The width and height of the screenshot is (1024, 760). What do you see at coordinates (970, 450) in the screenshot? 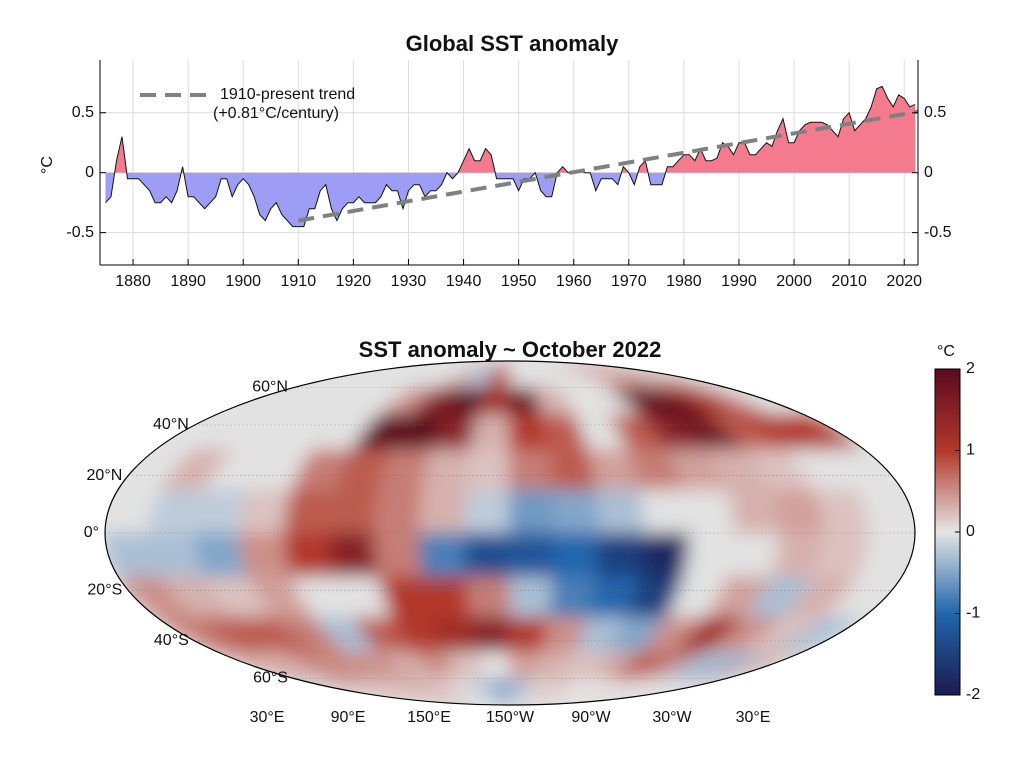
I see `colorbar-tick-label: 1` at bounding box center [970, 450].